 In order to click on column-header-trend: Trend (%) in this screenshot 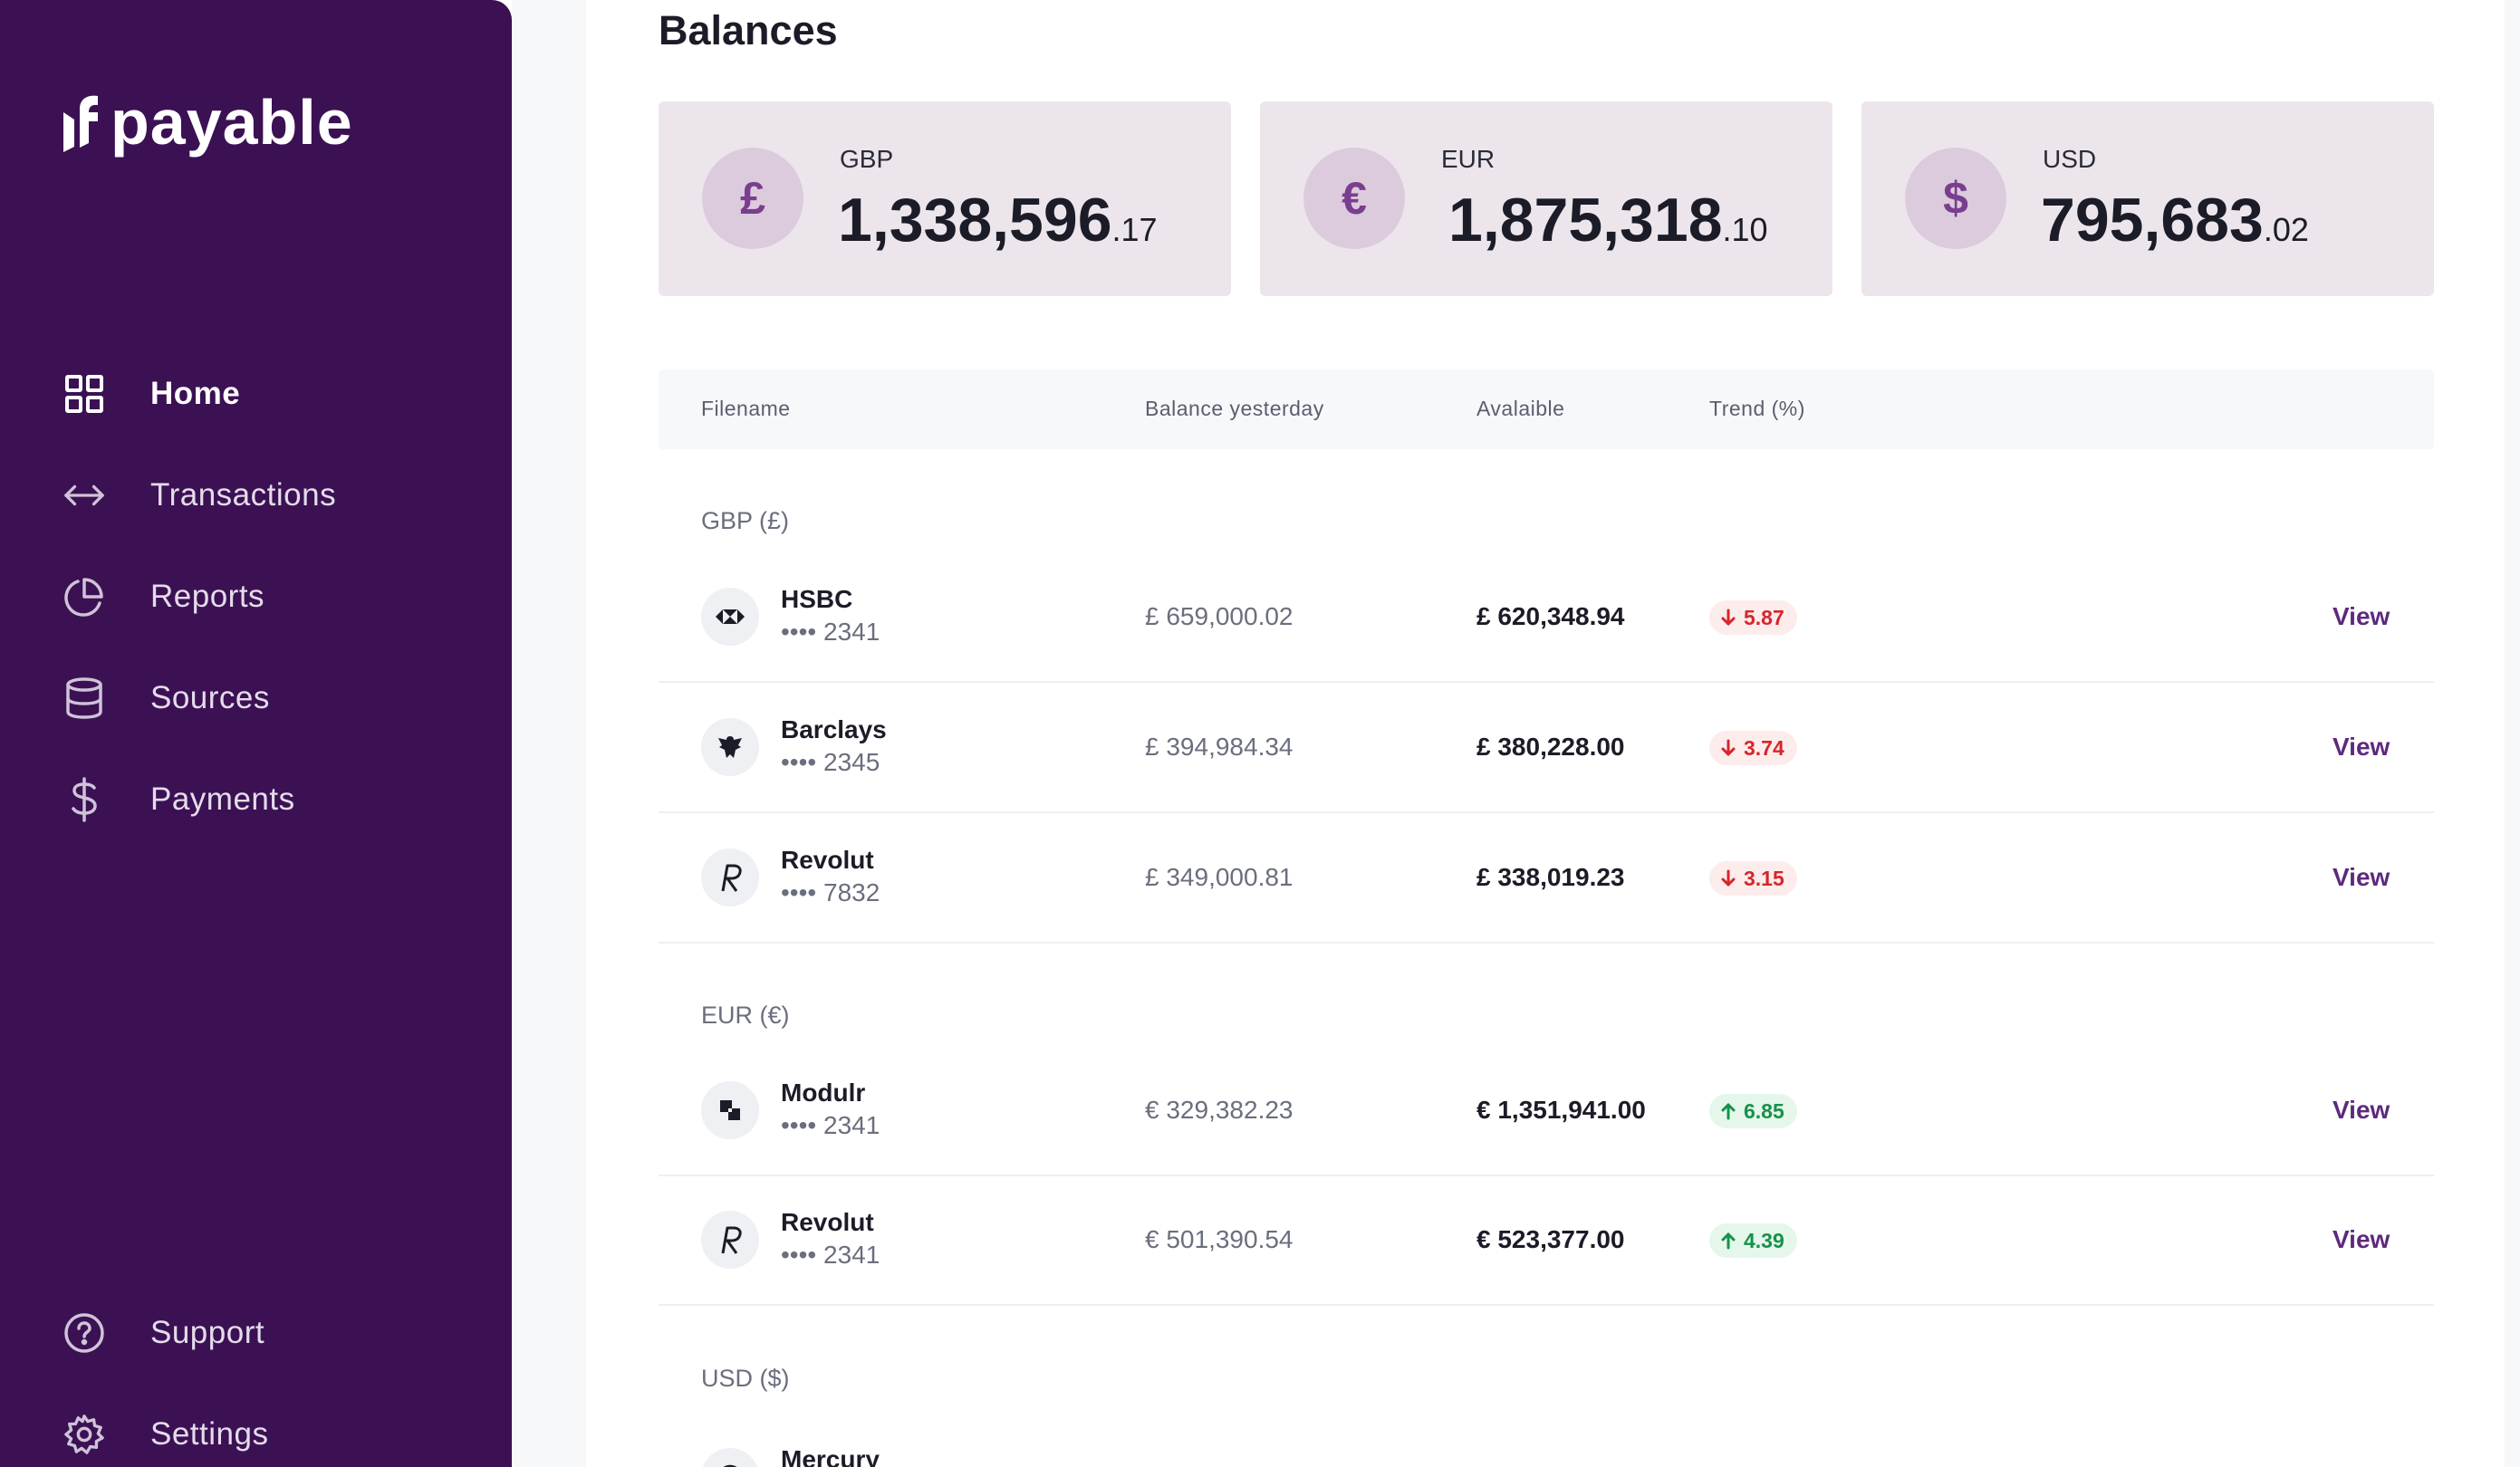, I will do `click(1757, 408)`.